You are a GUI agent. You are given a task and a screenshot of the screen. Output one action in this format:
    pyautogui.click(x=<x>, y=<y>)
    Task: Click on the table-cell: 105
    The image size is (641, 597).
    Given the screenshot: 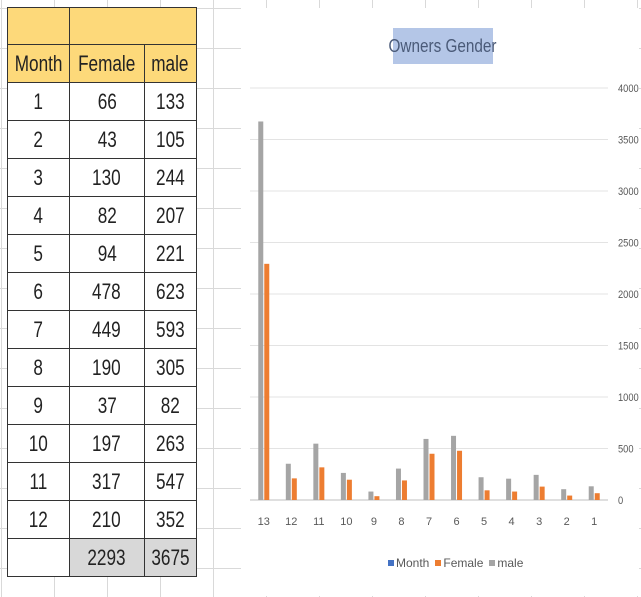 What is the action you would take?
    pyautogui.click(x=170, y=139)
    